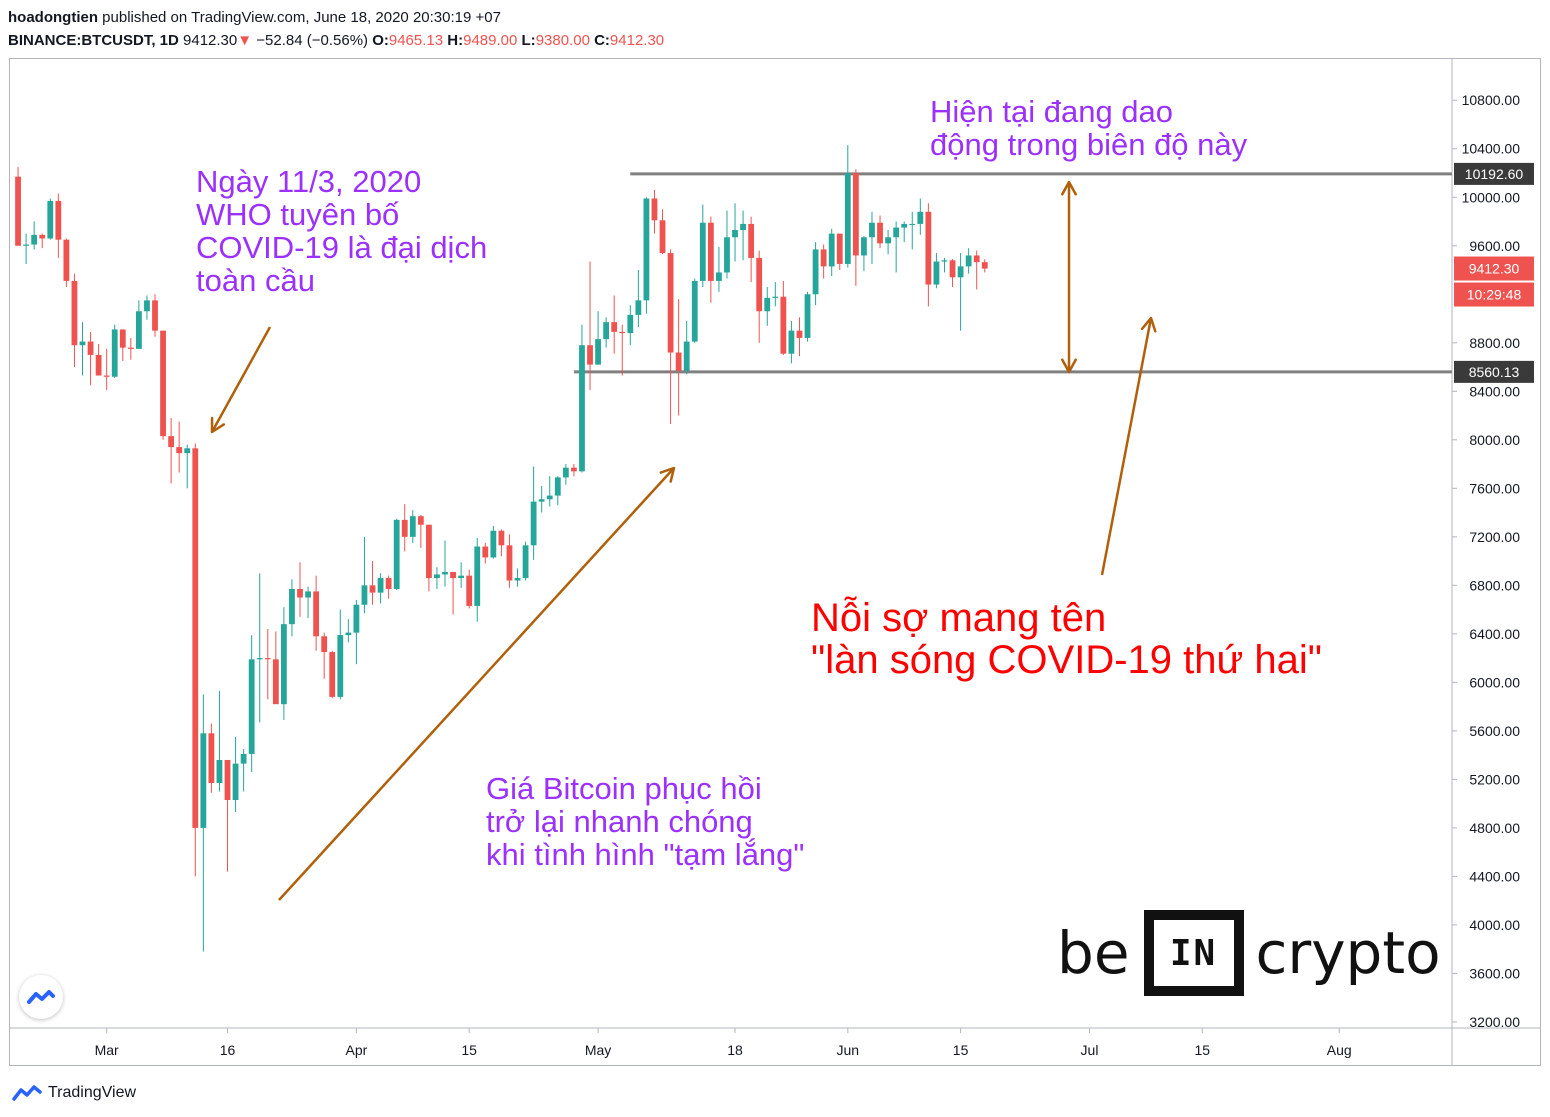 The image size is (1550, 1117). Describe the element at coordinates (1494, 488) in the screenshot. I see `y-tick-label: 7600.00` at that location.